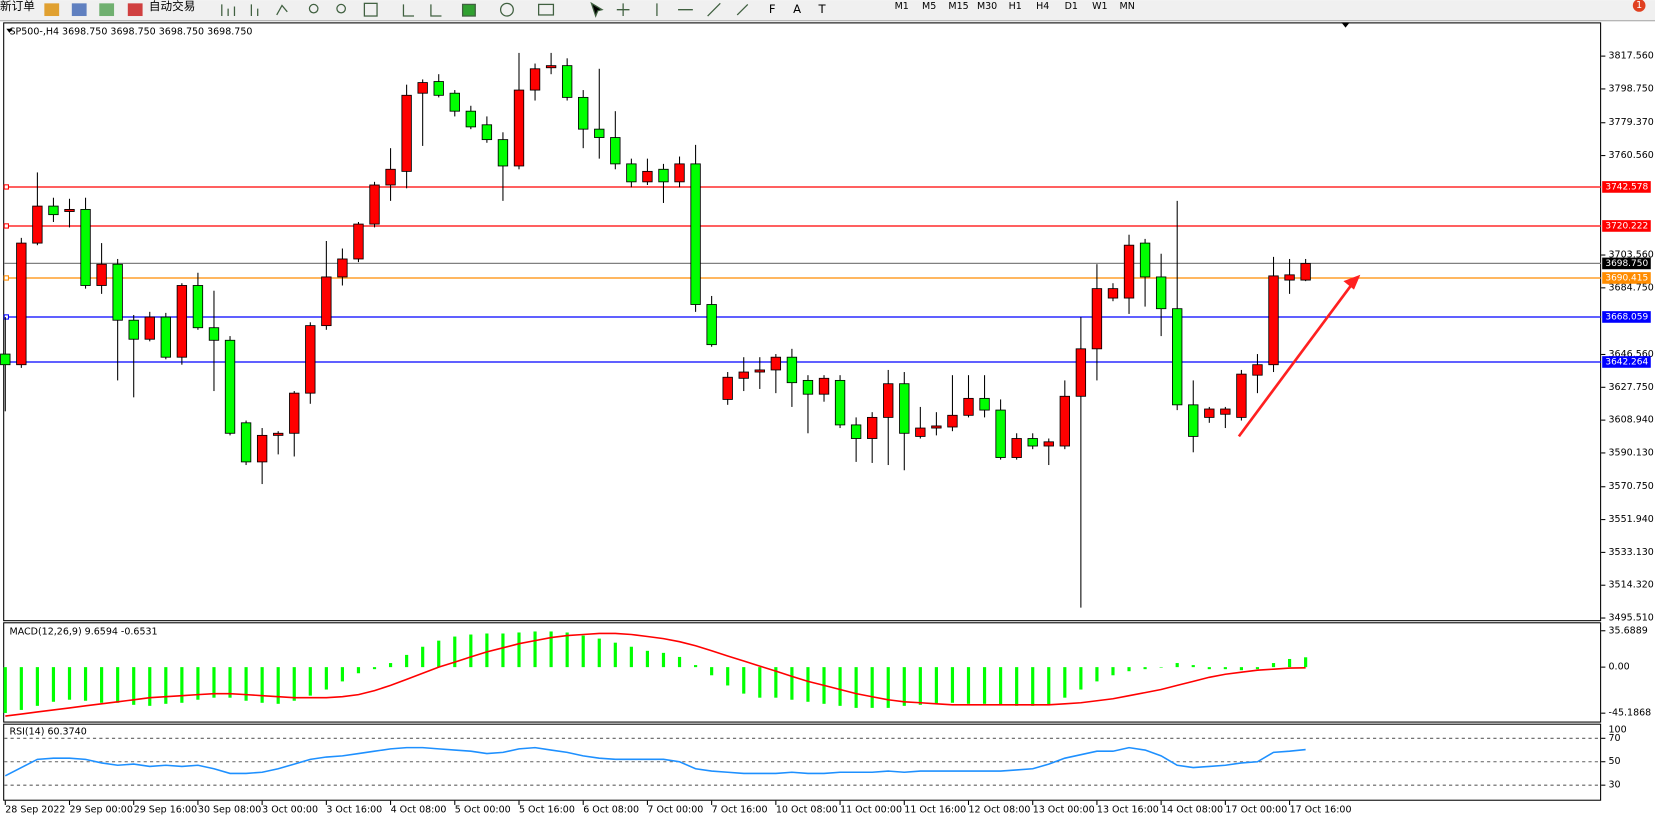 The height and width of the screenshot is (821, 1655). I want to click on badge, so click(1639, 6).